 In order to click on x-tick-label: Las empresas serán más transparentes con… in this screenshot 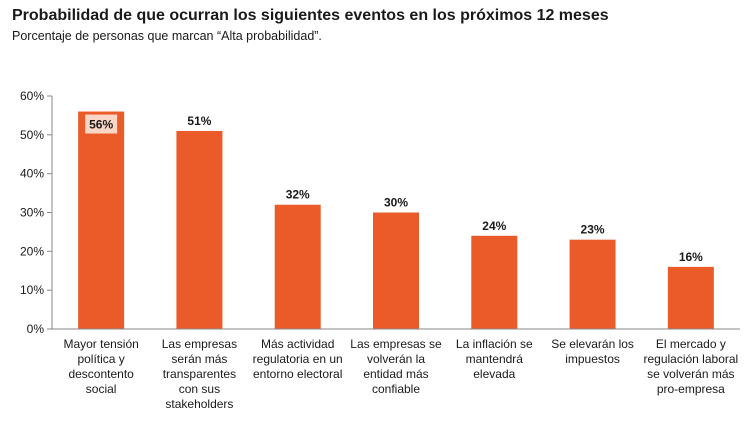, I will do `click(199, 374)`.